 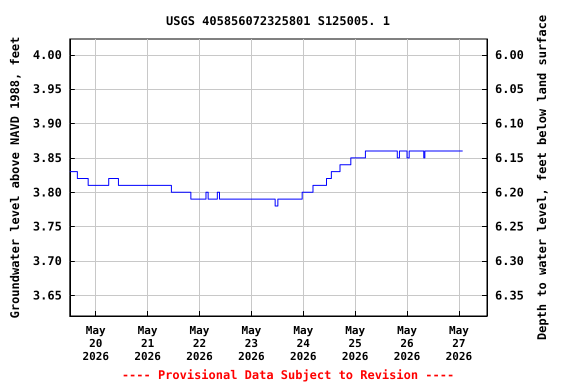 I want to click on y-tick-label: 3.70, so click(x=47, y=261).